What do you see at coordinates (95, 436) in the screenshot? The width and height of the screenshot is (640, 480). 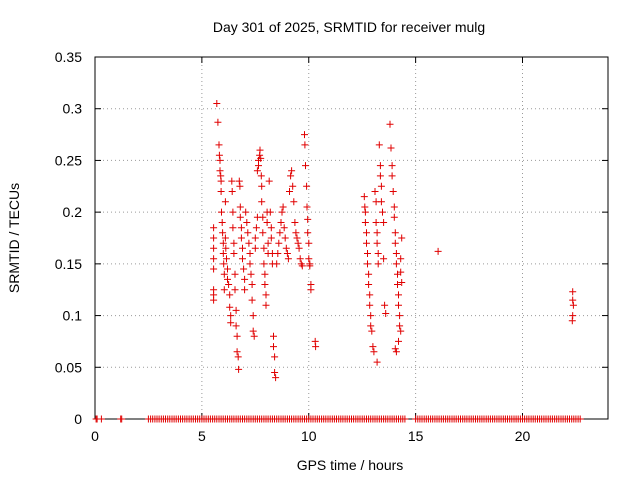 I see `x-tick-label: 0` at bounding box center [95, 436].